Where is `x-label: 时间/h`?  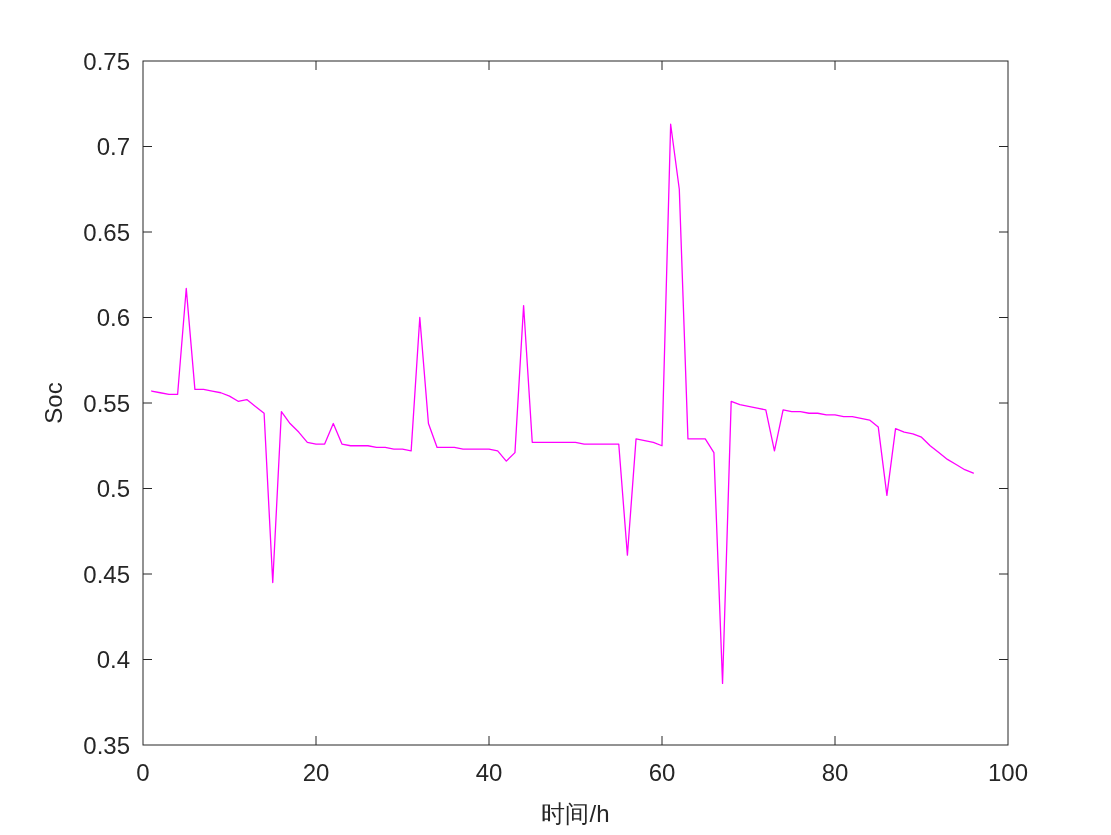 x-label: 时间/h is located at coordinates (575, 813).